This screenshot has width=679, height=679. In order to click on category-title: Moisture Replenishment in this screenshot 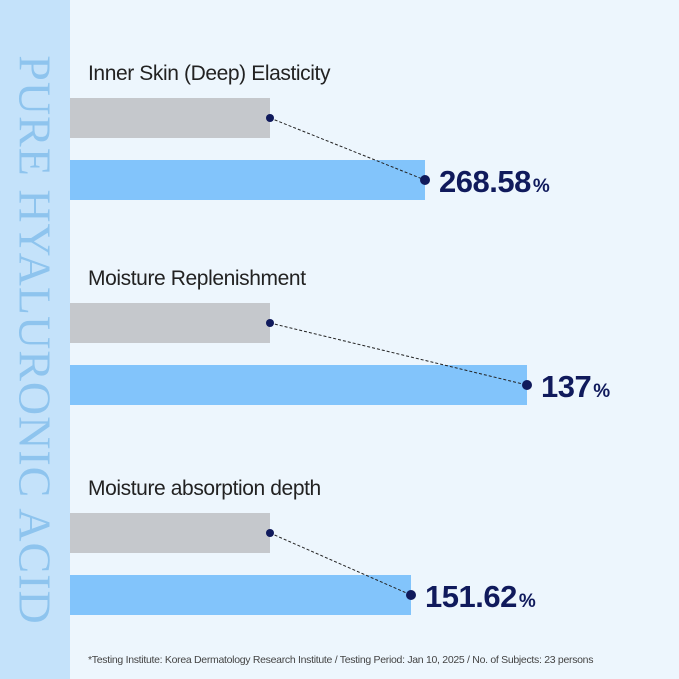, I will do `click(197, 278)`.